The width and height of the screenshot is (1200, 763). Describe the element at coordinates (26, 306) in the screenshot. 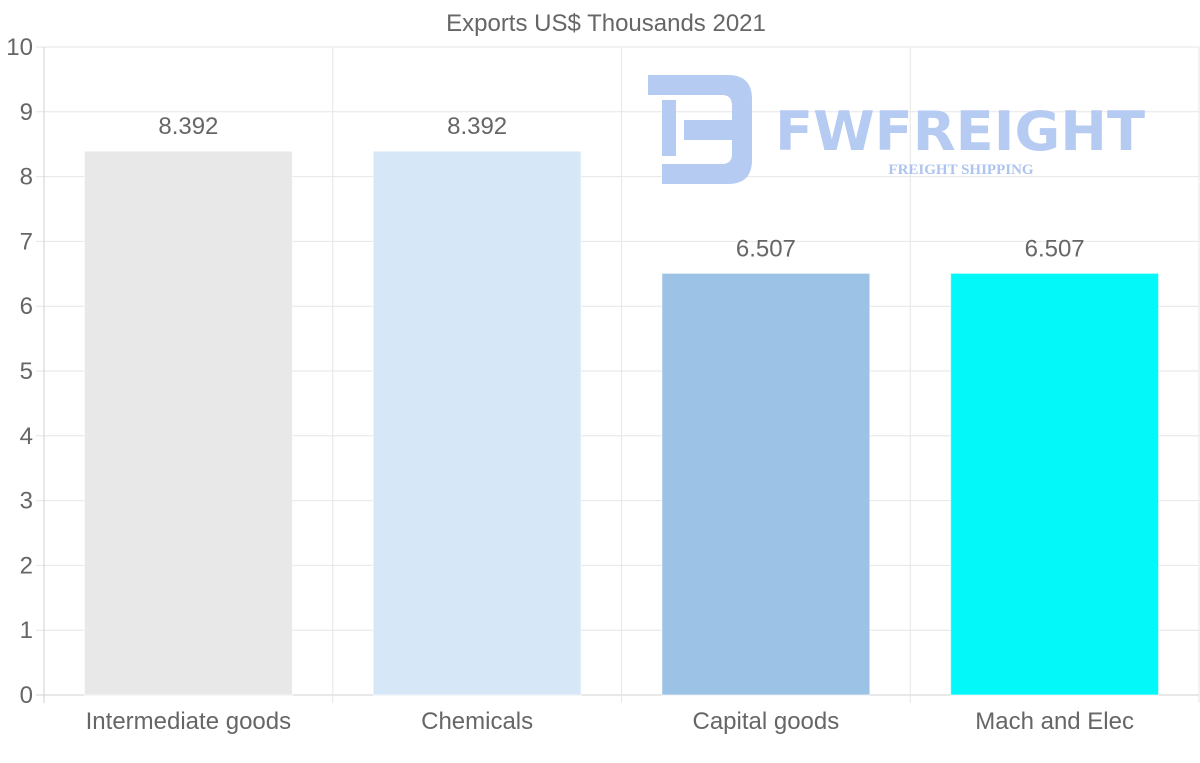

I see `y-tick-label: 6` at that location.